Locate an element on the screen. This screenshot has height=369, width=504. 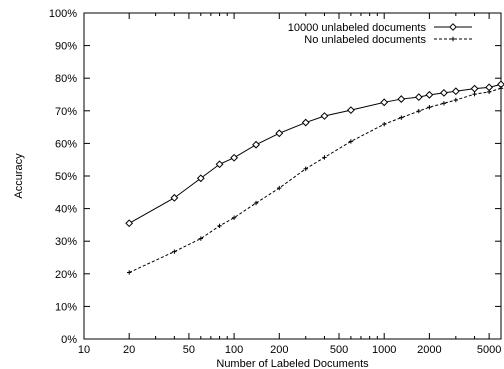
y-tick-label: 40% is located at coordinates (66, 210).